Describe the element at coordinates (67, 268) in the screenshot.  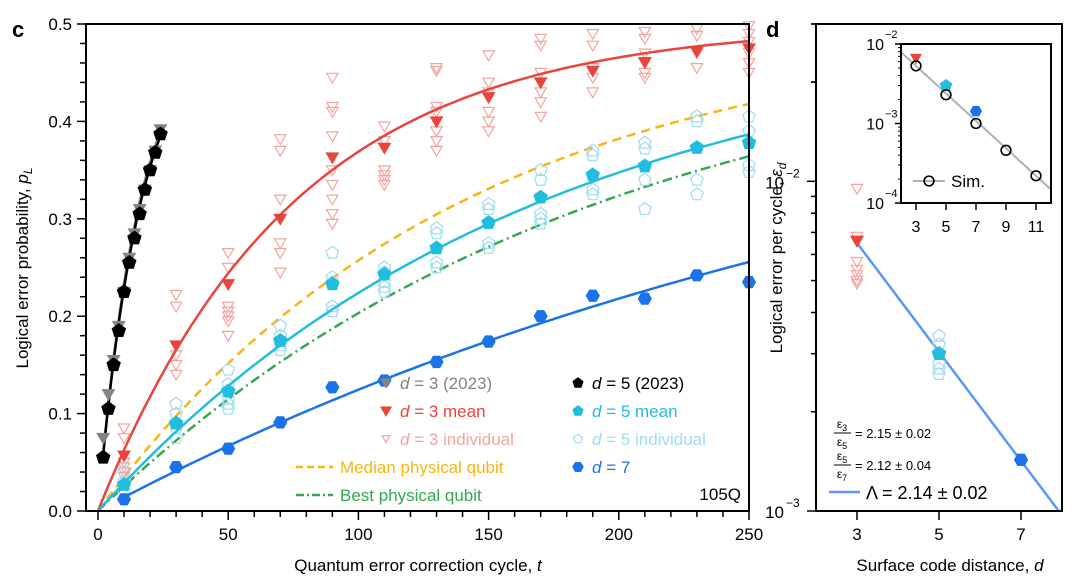
I see `c-y-axis: 0.0 0.1 0.2 0.3 0.4 0.5` at that location.